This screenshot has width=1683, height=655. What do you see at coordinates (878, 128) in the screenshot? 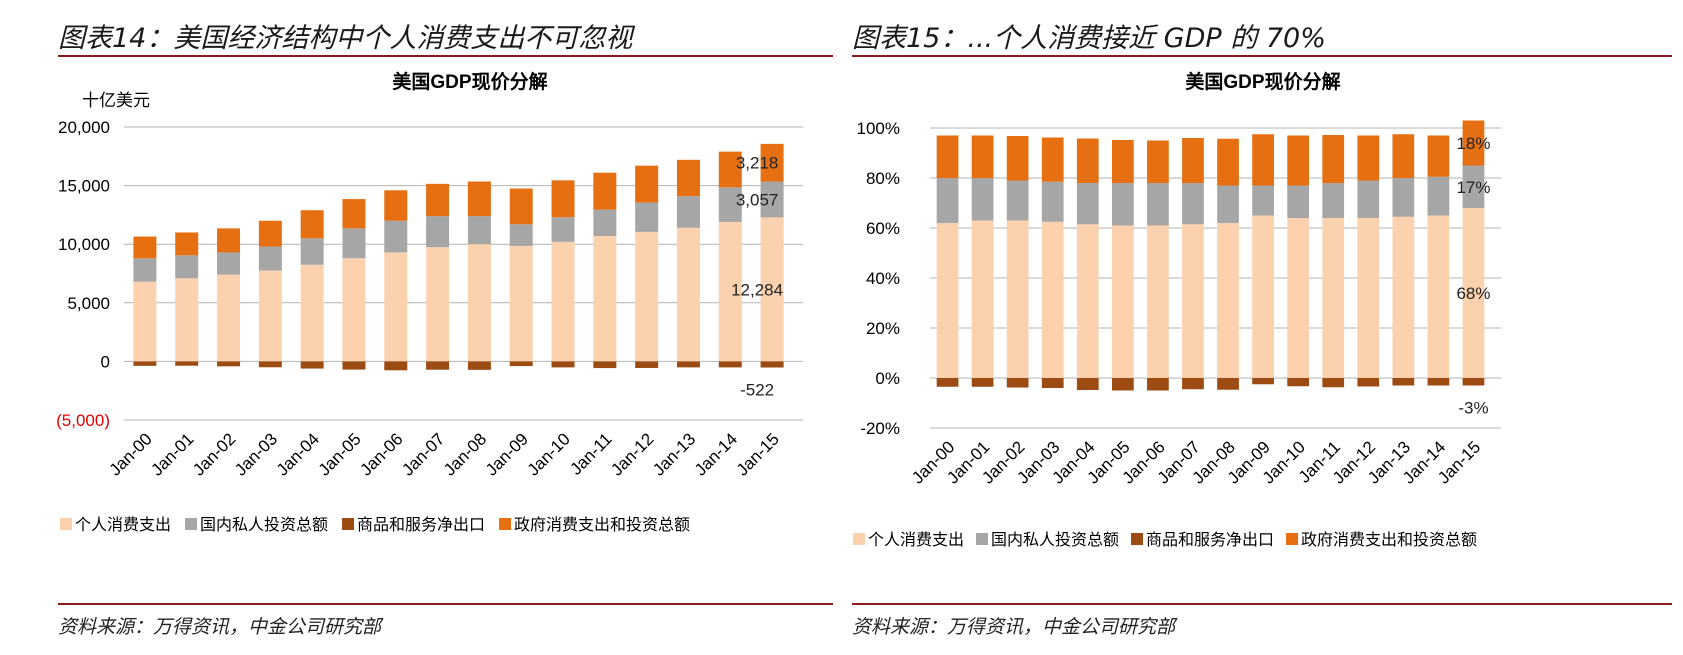
I see `y-tick-label: 100%` at bounding box center [878, 128].